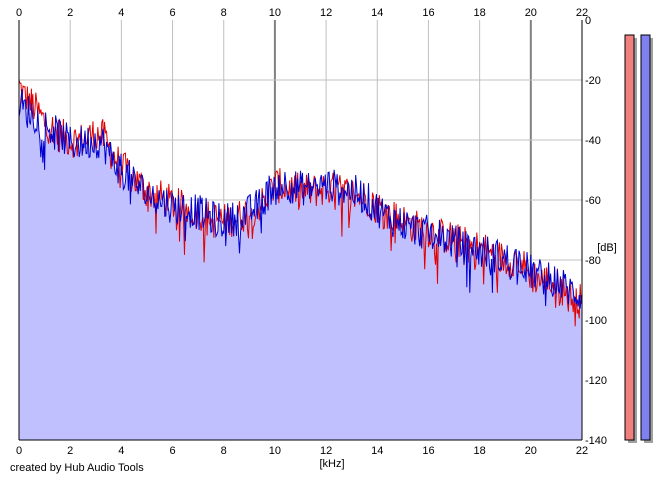  What do you see at coordinates (275, 451) in the screenshot?
I see `x-tick-label-bottom: 10` at bounding box center [275, 451].